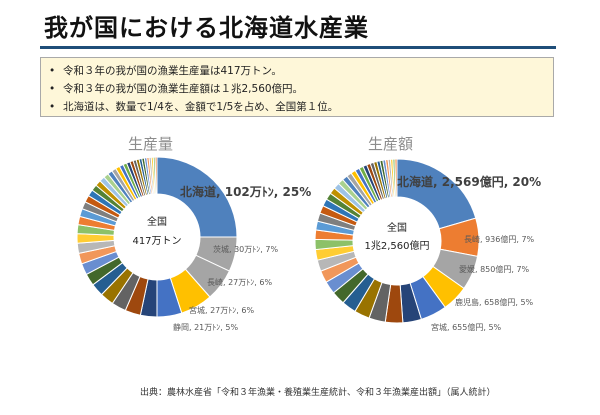 Image resolution: width=600 pixels, height=415 pixels. What do you see at coordinates (245, 191) in the screenshot?
I see `data-label-北海道: 北海道, 102万ﾄﾝ, 25%` at bounding box center [245, 191].